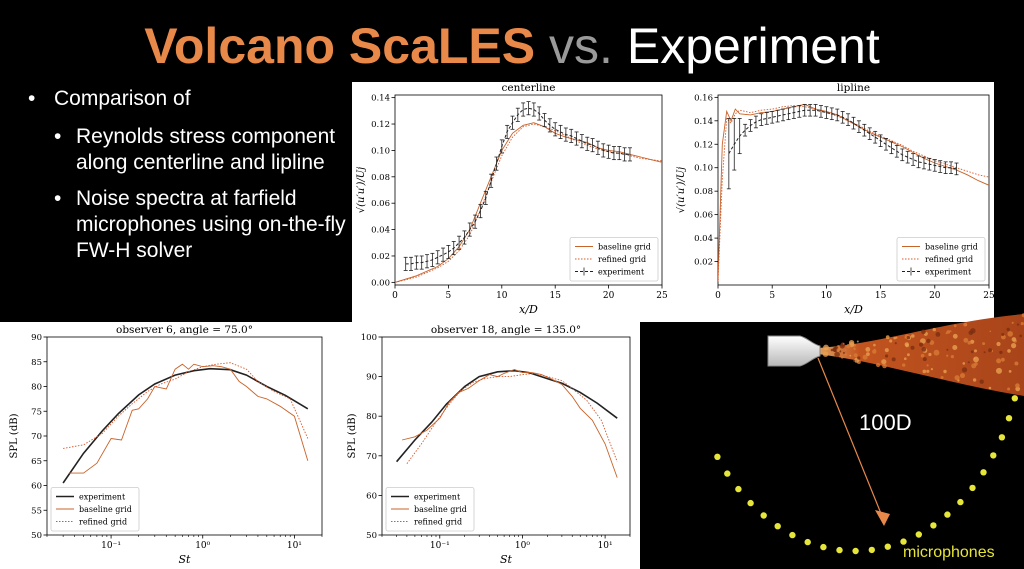 The image size is (1024, 569). I want to click on x-axis-label: St, so click(185, 559).